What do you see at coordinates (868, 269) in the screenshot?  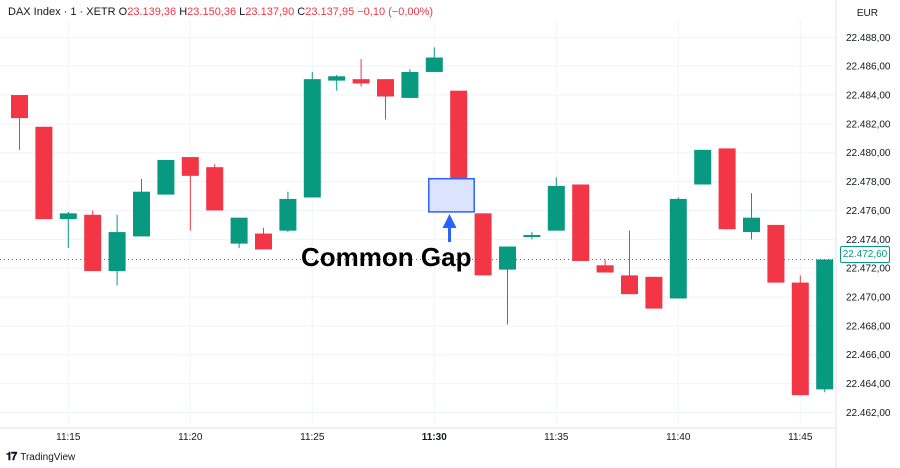 I see `y-tick-label: 22.472,00` at bounding box center [868, 269].